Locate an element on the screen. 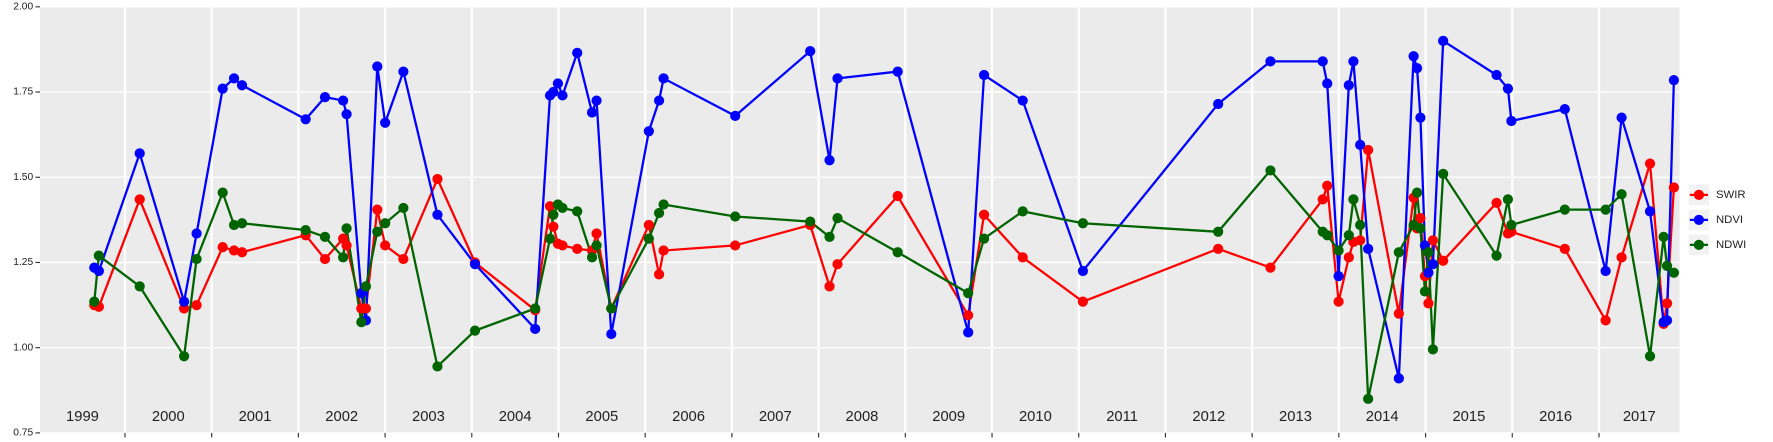  year-label: 1999 is located at coordinates (82, 417).